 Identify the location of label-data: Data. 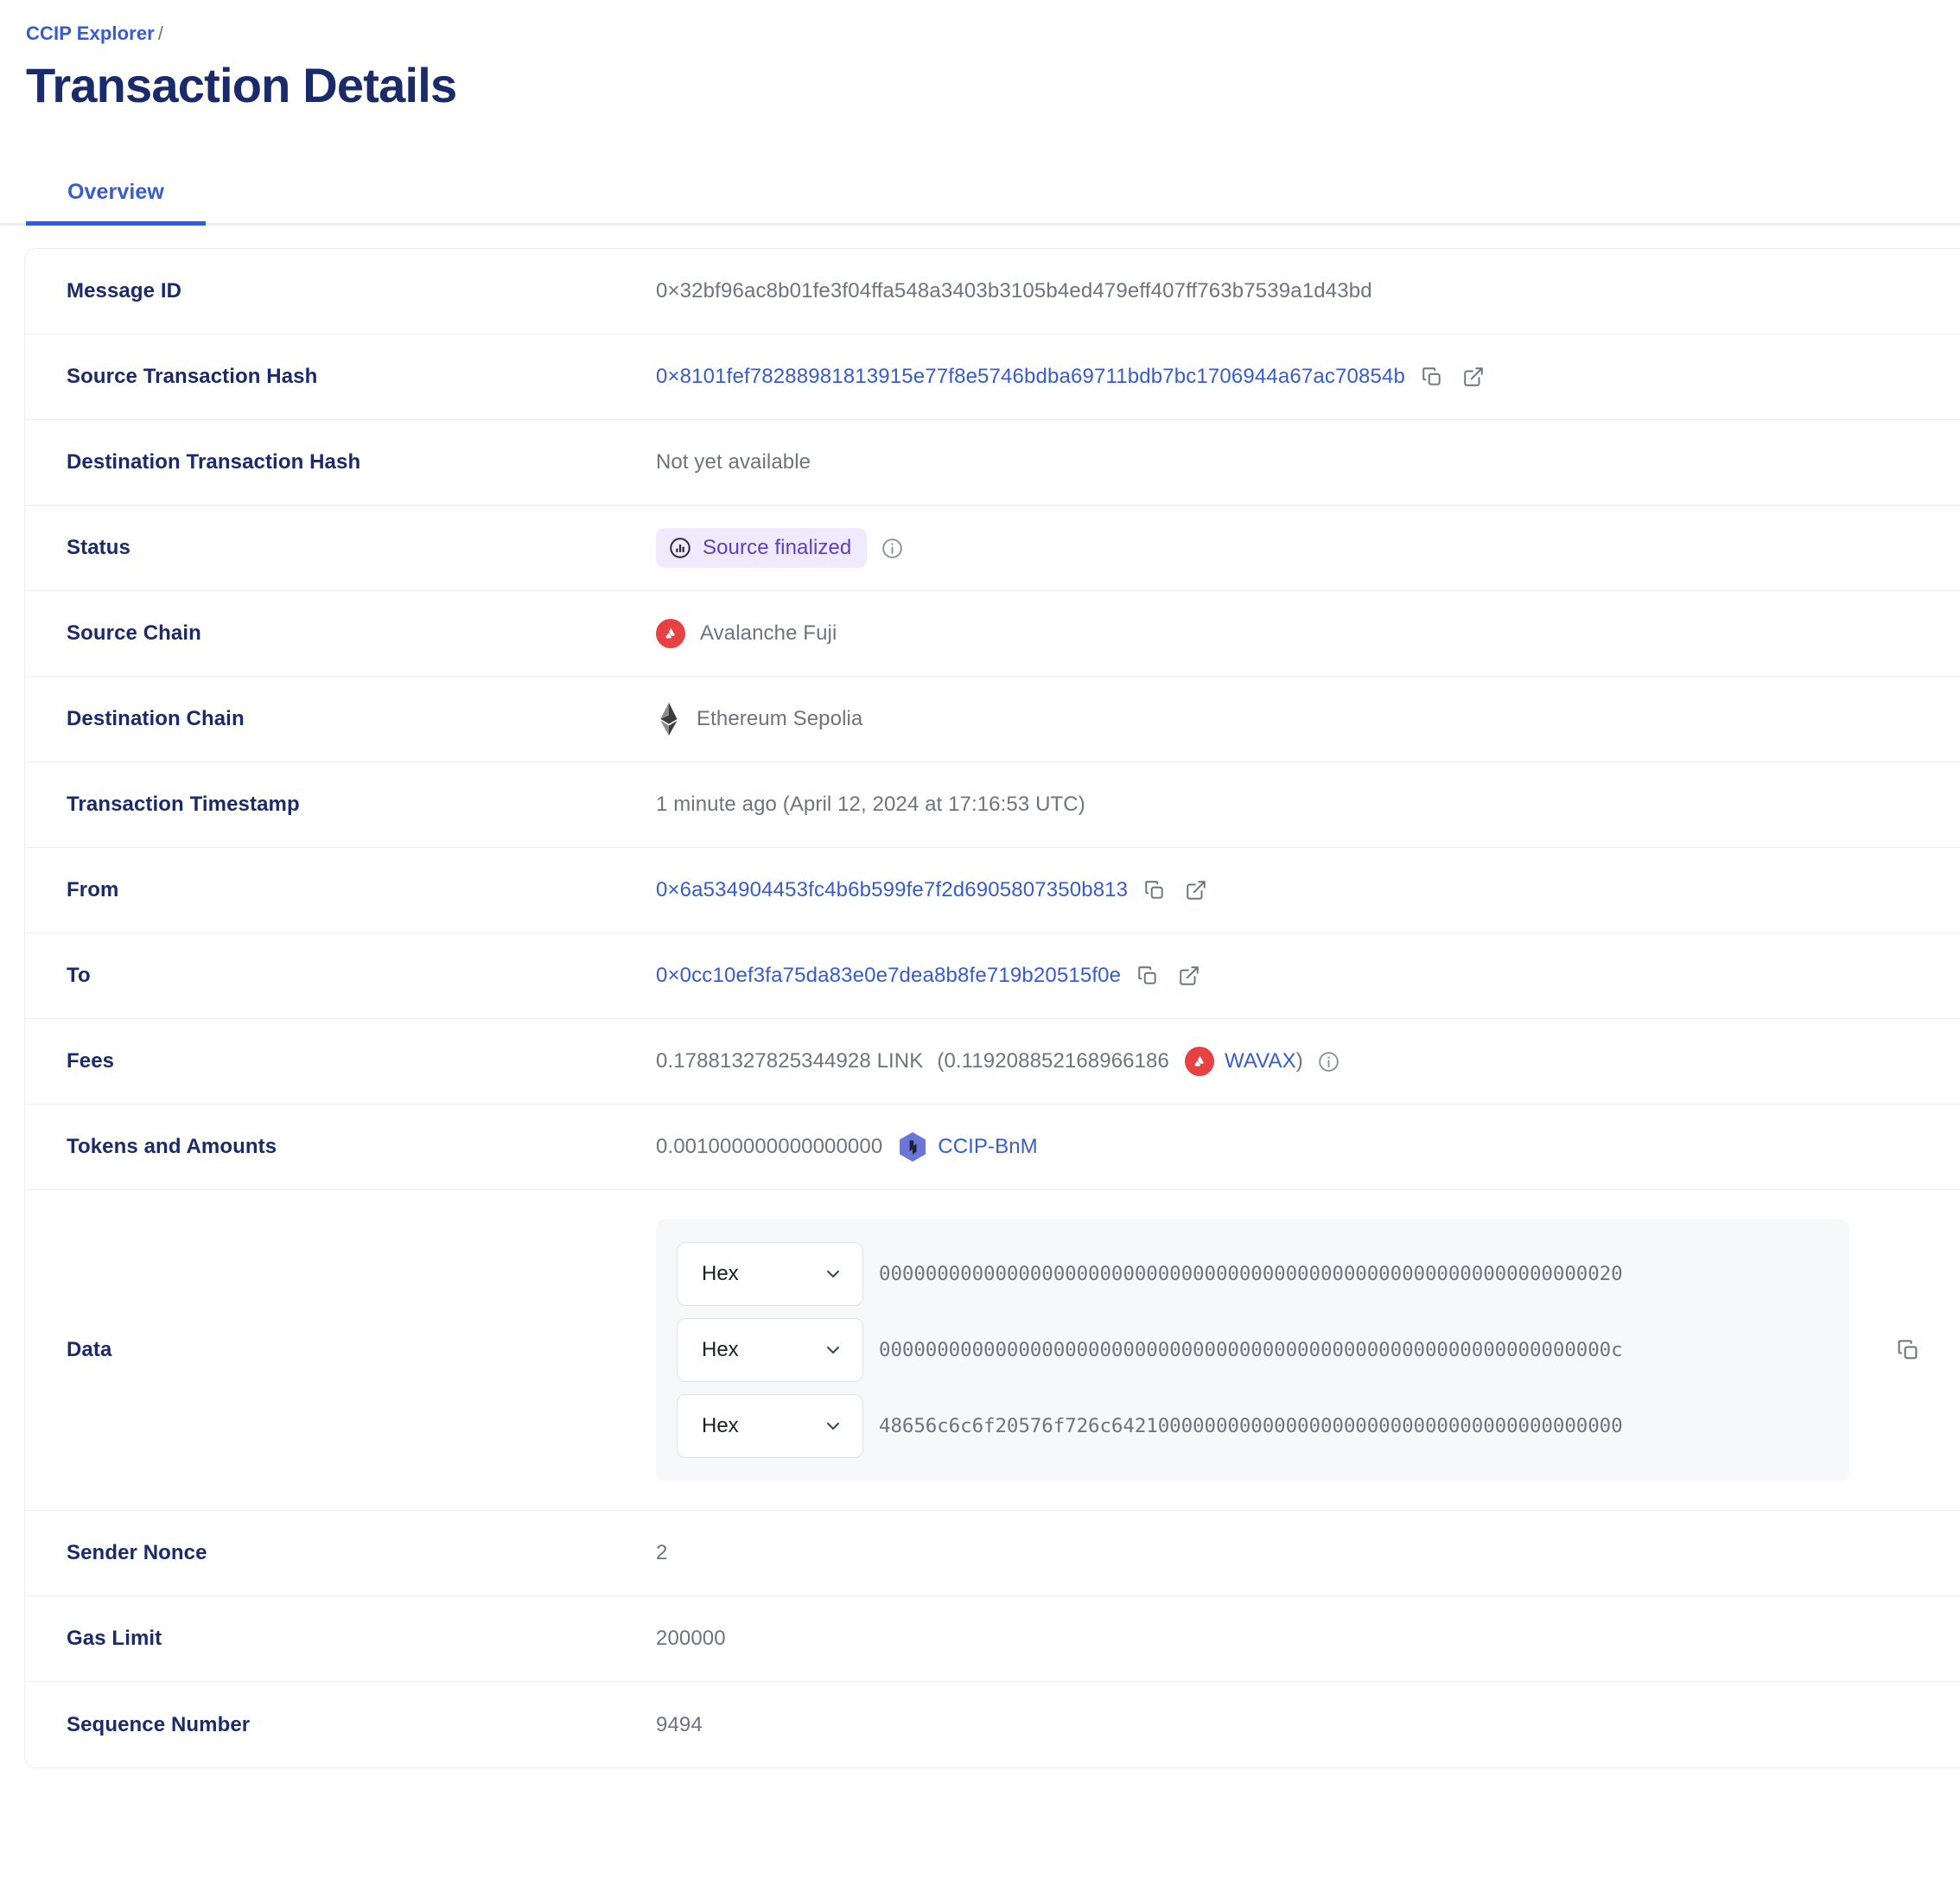
(90, 1350).